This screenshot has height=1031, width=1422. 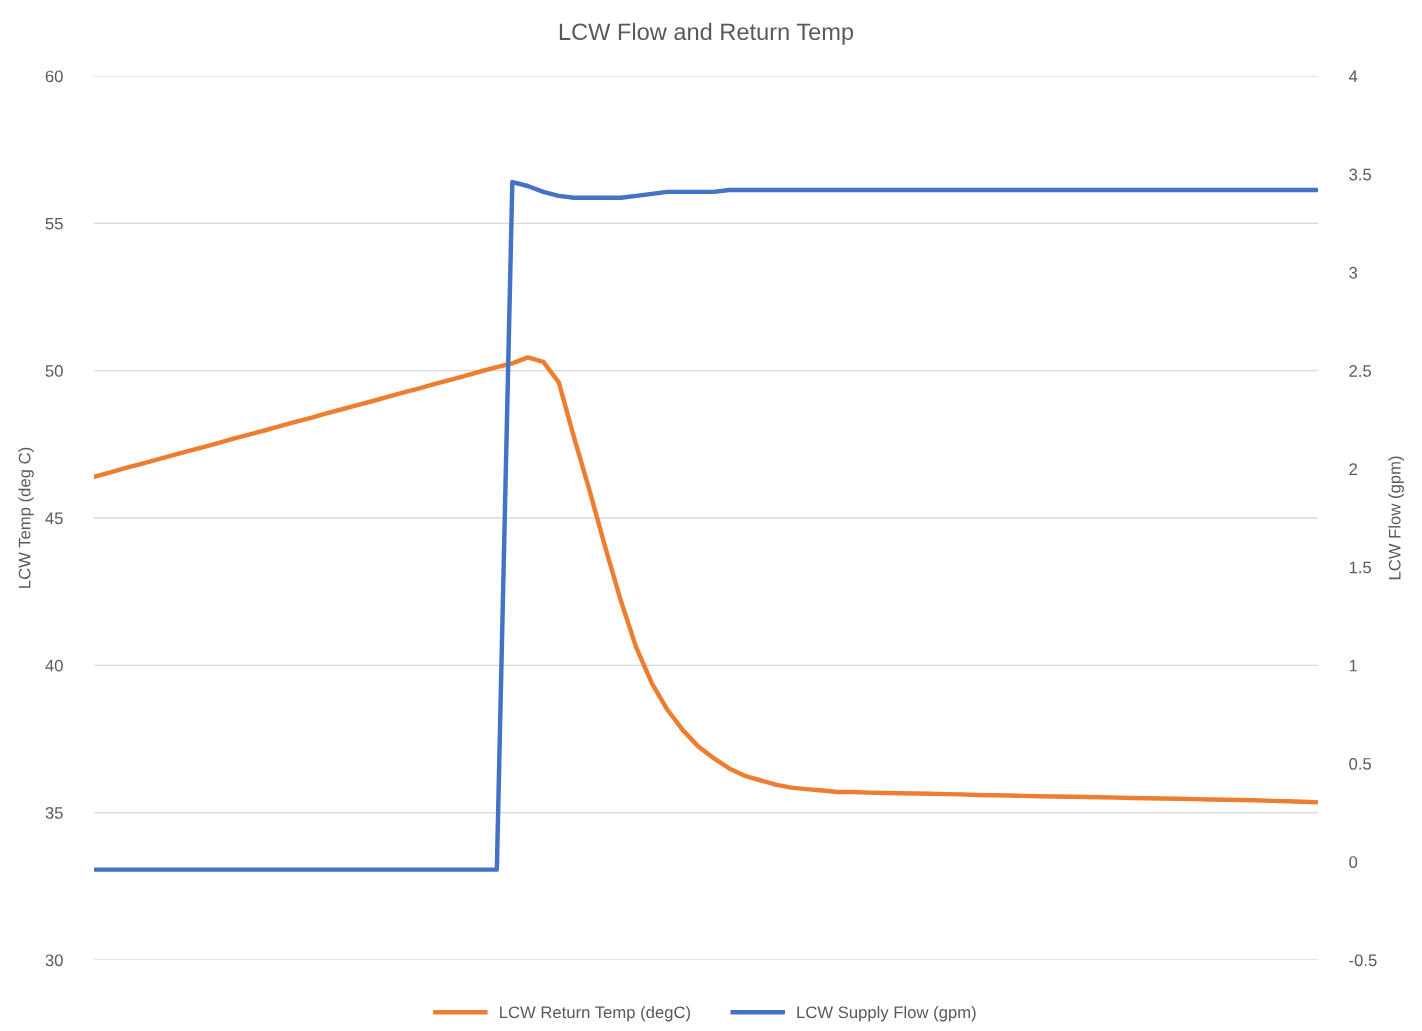 What do you see at coordinates (1360, 567) in the screenshot?
I see `y2-tick-label: 1.5` at bounding box center [1360, 567].